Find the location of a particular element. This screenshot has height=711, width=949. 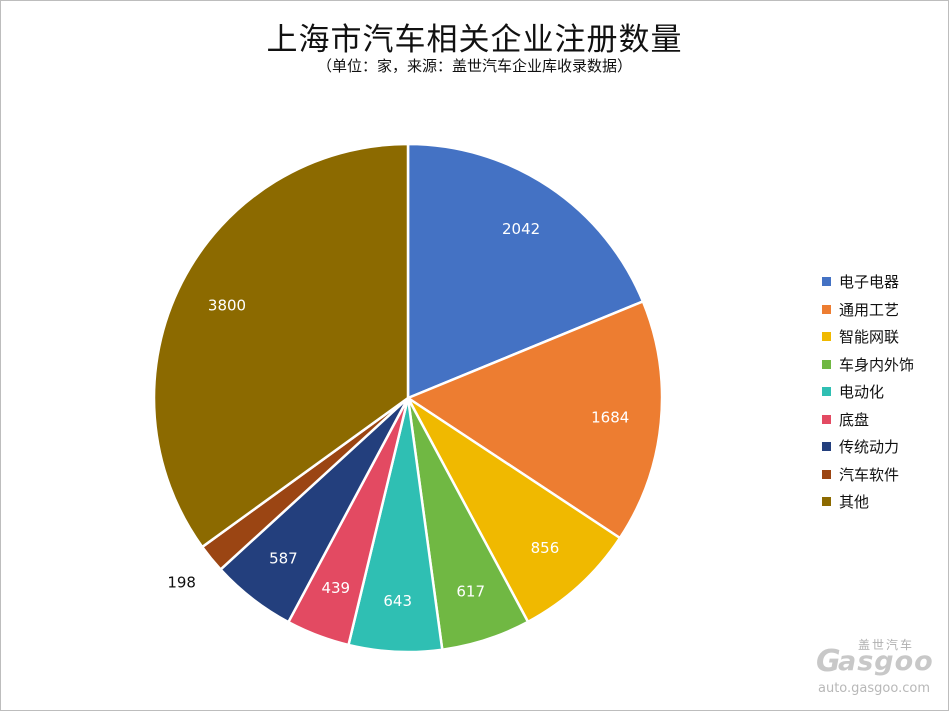

legend-item-8: 汽车软件 is located at coordinates (868, 475).